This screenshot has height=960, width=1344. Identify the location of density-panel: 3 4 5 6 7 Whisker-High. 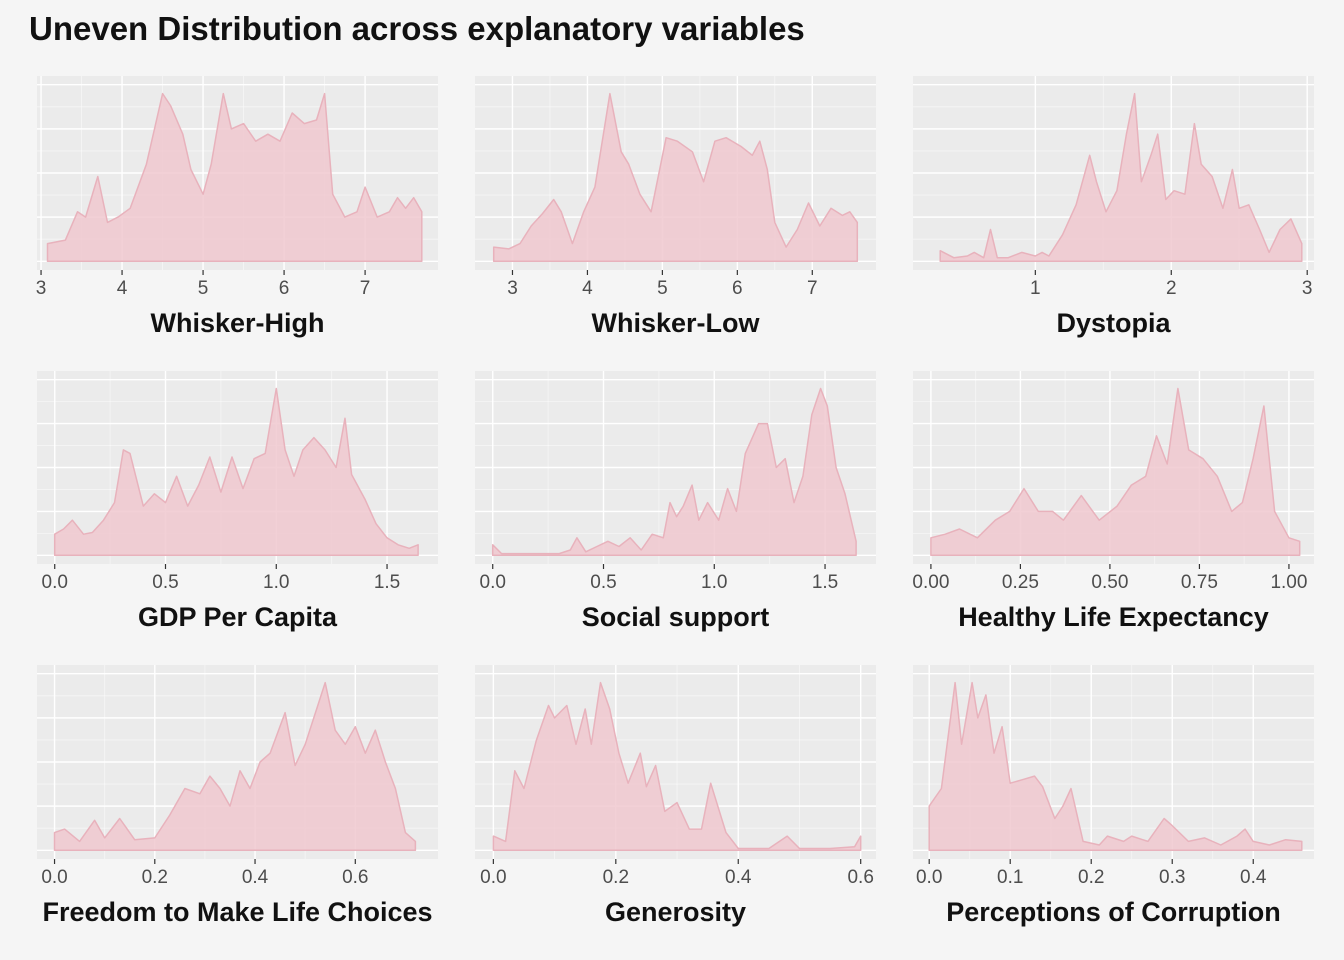
(237, 207).